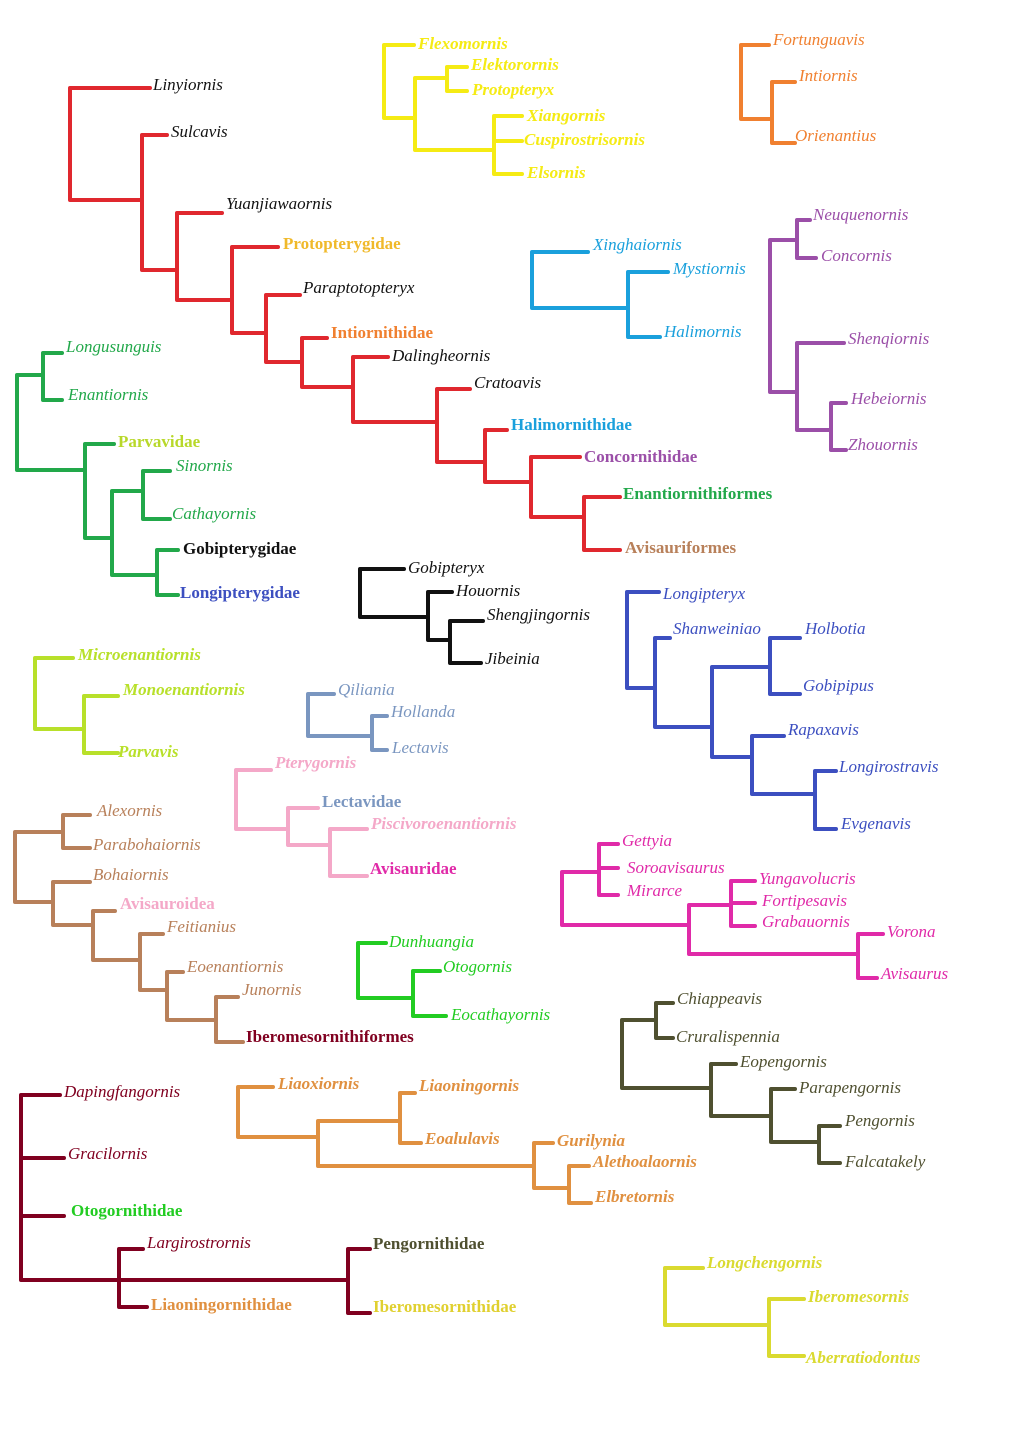  I want to click on taxon-label: Intiornis, so click(828, 75).